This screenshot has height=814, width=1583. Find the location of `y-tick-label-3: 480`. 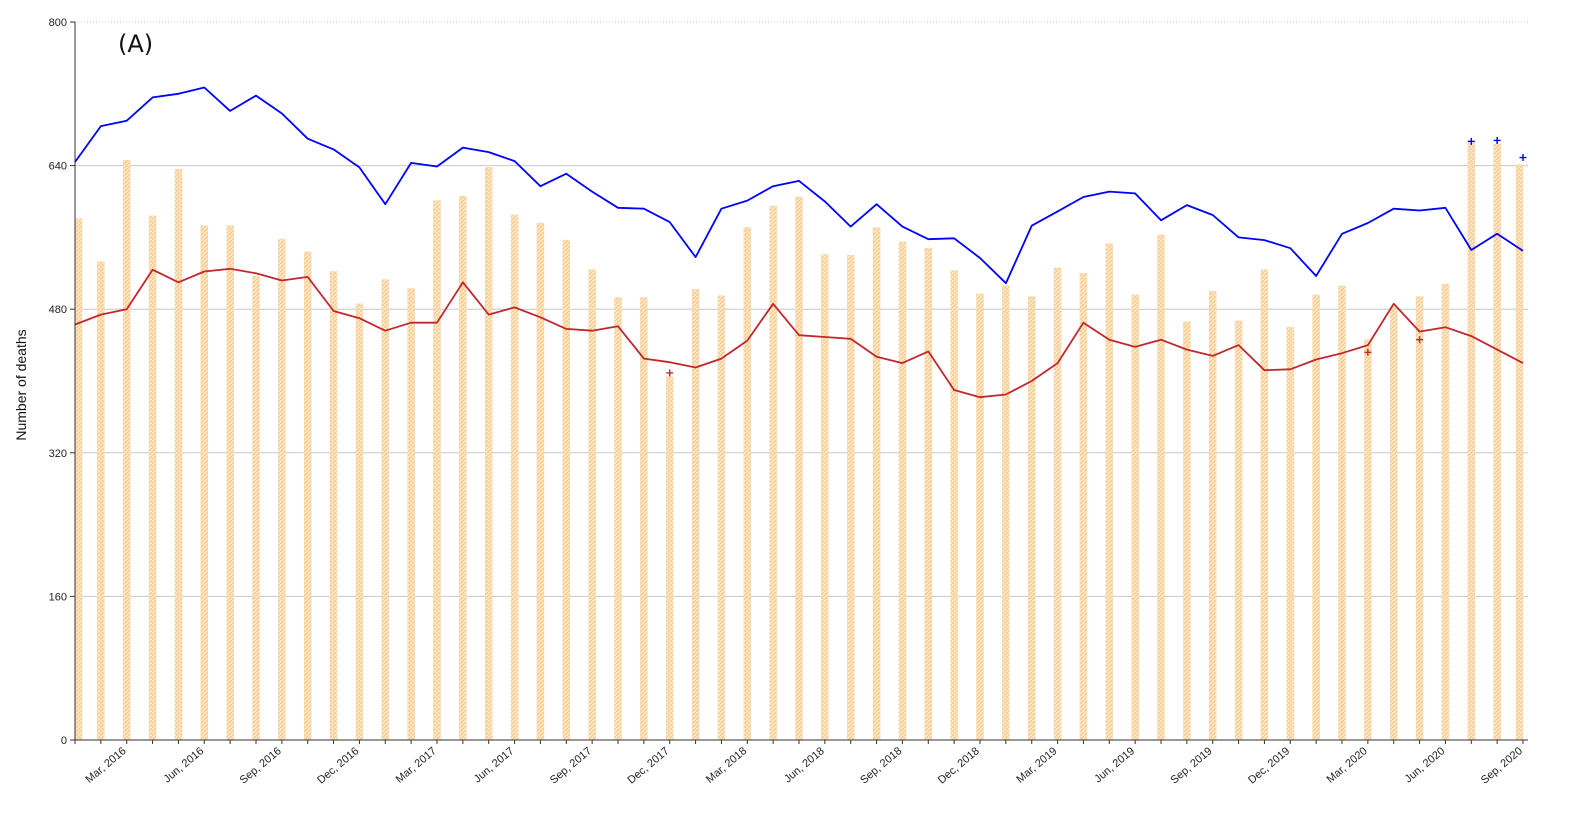

y-tick-label-3: 480 is located at coordinates (58, 310).